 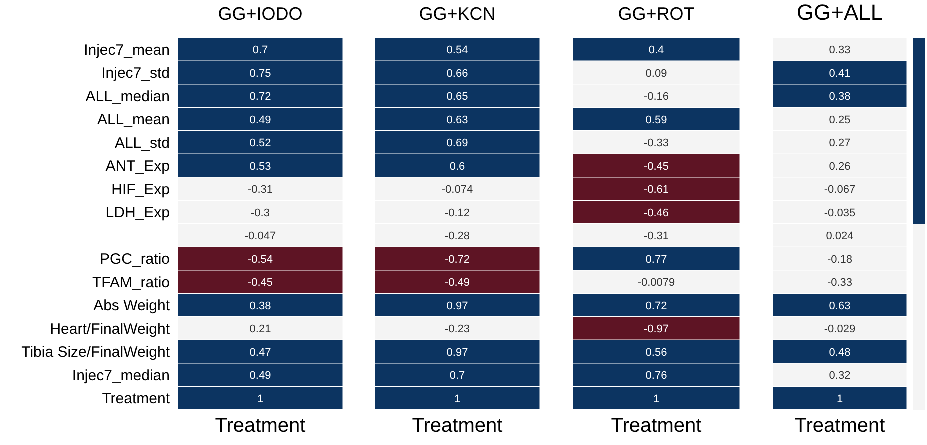 I want to click on data-label: 0.54, so click(x=457, y=50).